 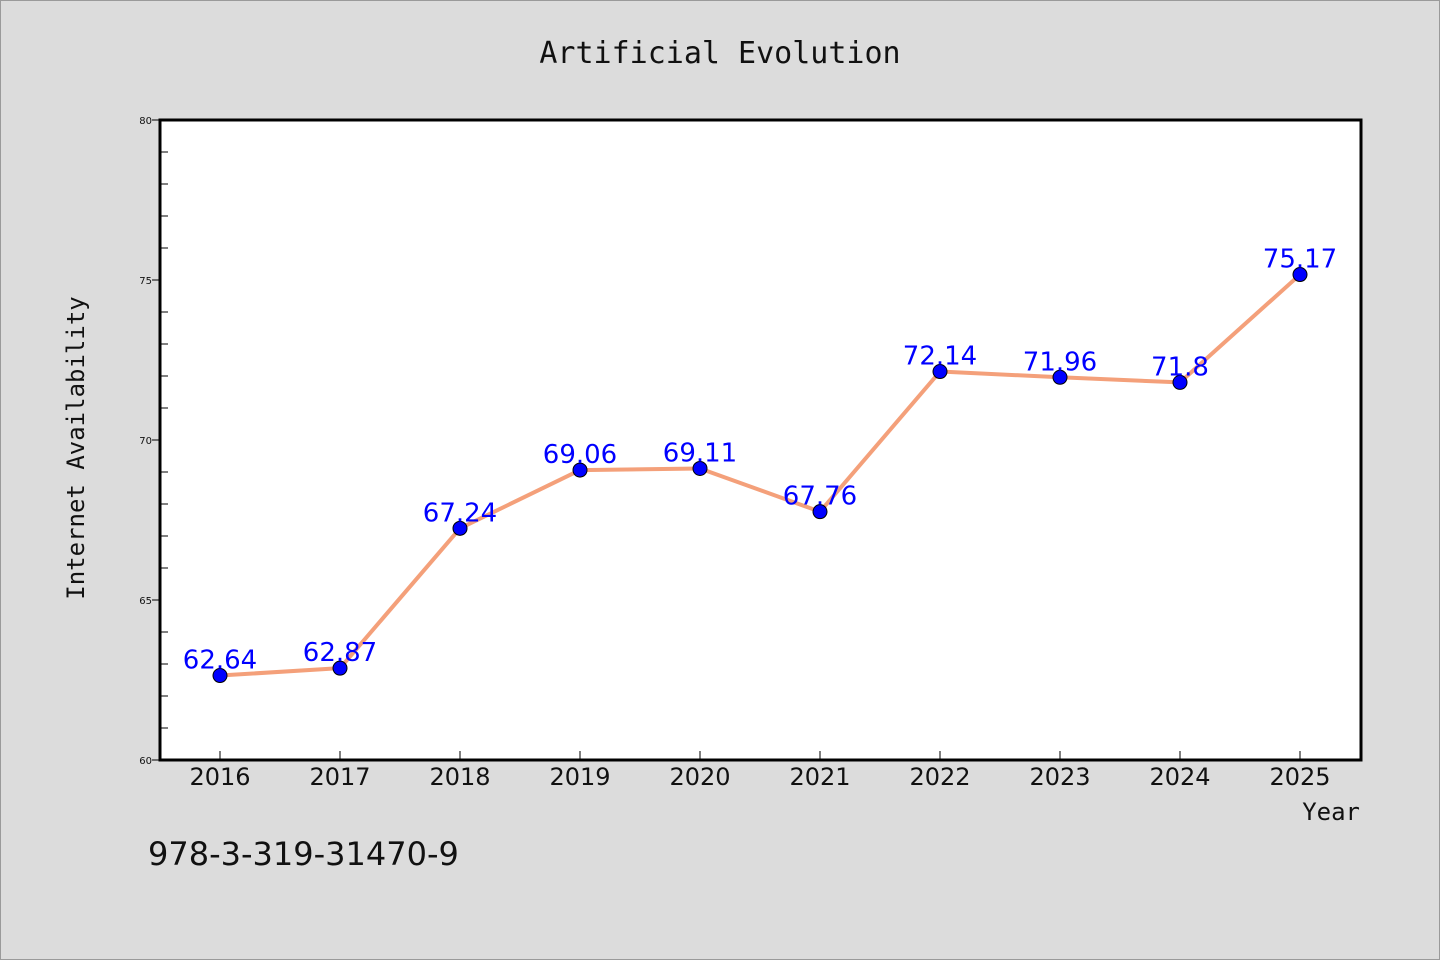 I want to click on x-tick-label: 2019, so click(x=579, y=777).